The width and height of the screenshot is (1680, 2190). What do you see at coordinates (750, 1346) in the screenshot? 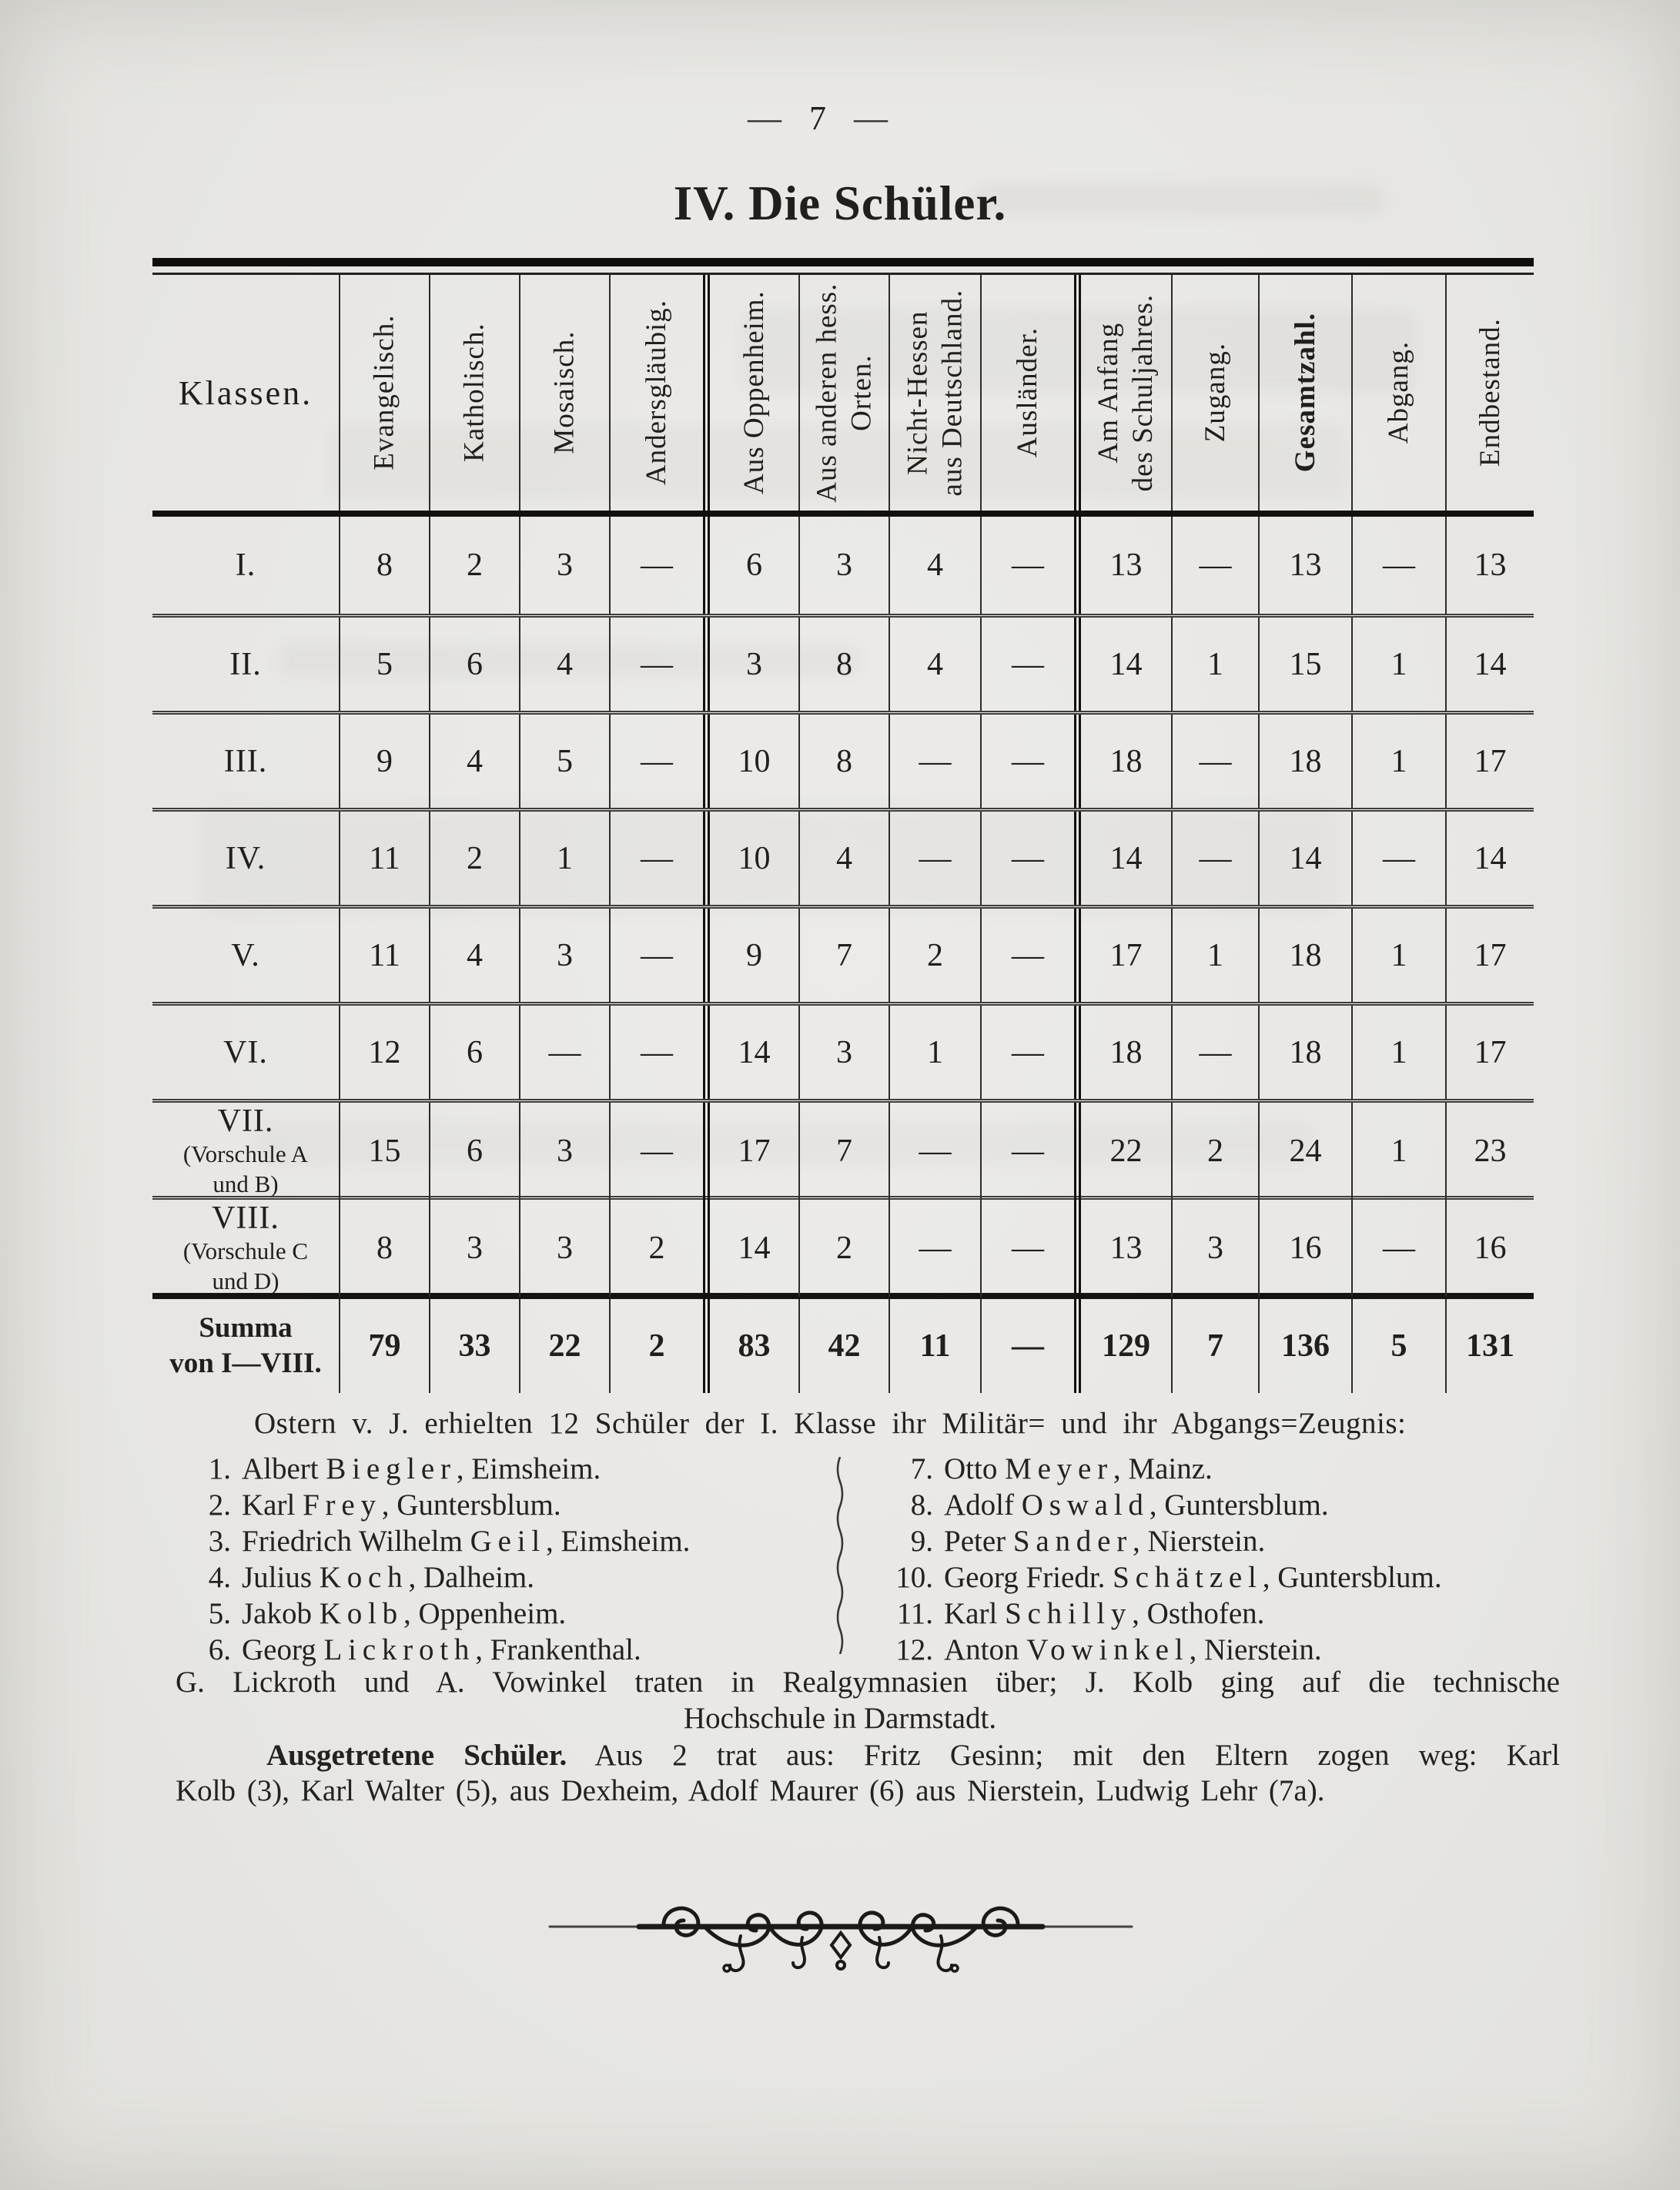
I see `table-cell: 83` at bounding box center [750, 1346].